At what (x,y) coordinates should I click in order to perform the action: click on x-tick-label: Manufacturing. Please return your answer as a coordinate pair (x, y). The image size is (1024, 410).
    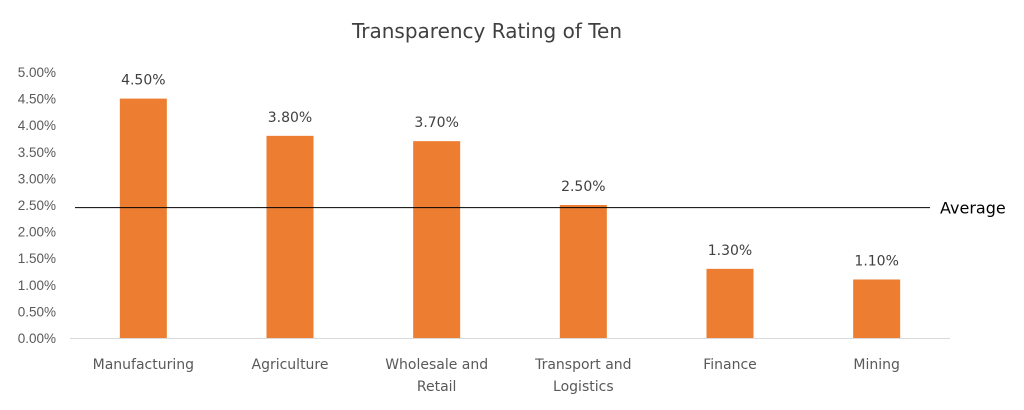
    Looking at the image, I should click on (143, 365).